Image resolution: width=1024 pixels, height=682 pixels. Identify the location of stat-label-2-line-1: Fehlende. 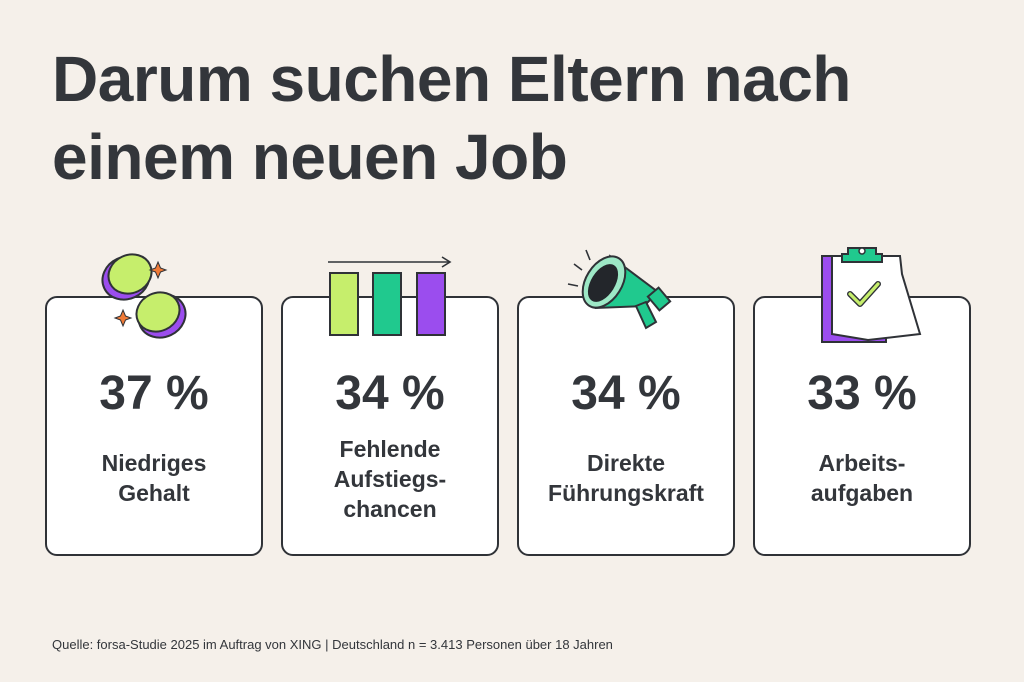
(390, 449).